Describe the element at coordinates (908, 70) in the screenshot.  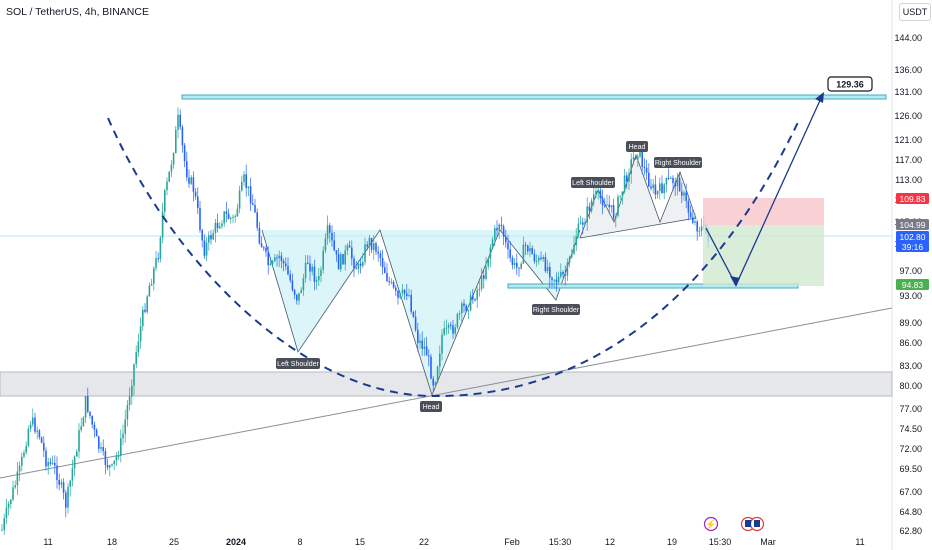
I see `y-tick-label: 136.00` at that location.